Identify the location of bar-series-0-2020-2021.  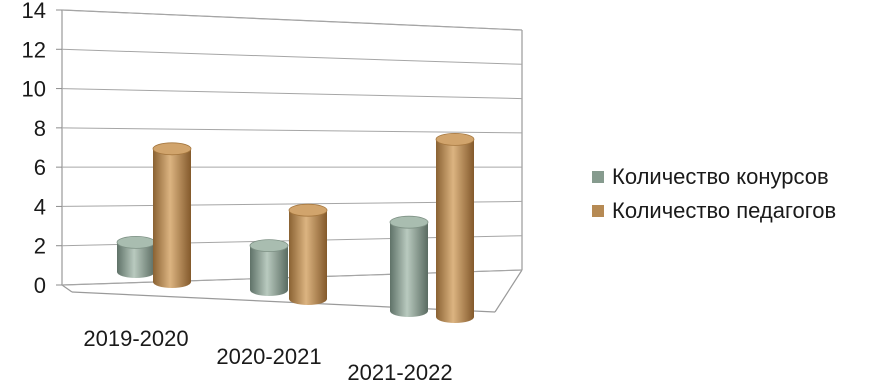
(269, 267).